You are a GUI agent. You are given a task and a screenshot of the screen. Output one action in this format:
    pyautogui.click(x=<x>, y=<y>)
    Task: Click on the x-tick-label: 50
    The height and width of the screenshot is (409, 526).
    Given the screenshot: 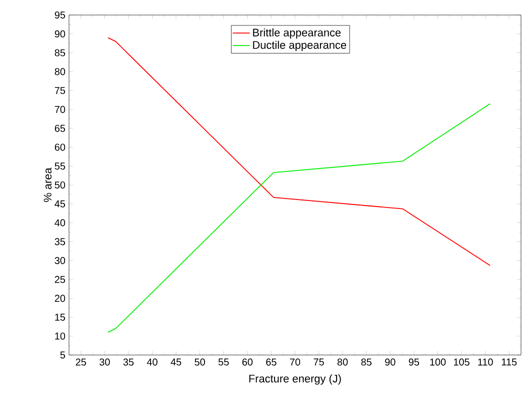 What is the action you would take?
    pyautogui.click(x=199, y=362)
    